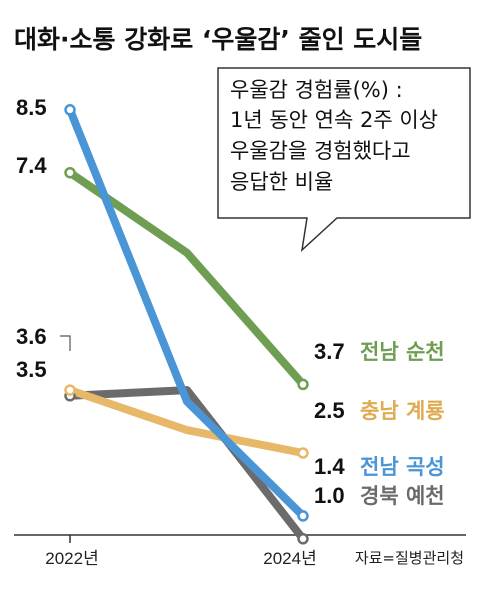 This screenshot has height=597, width=480. Describe the element at coordinates (329, 410) in the screenshot. I see `end-value-gyeryong: 2.5` at that location.